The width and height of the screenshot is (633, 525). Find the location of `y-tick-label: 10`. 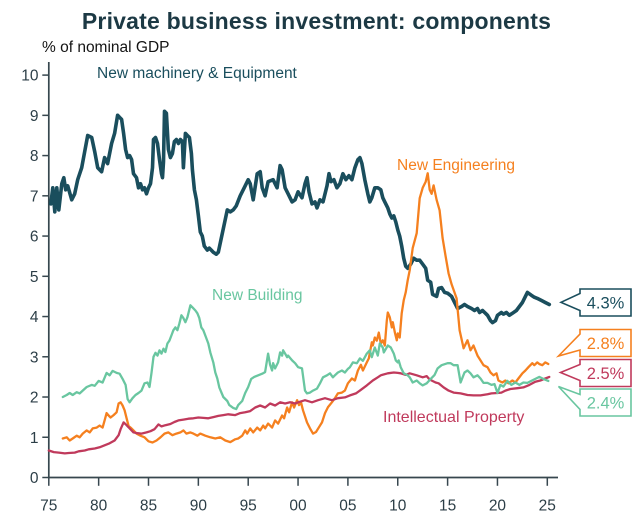

y-tick-label: 10 is located at coordinates (30, 76).